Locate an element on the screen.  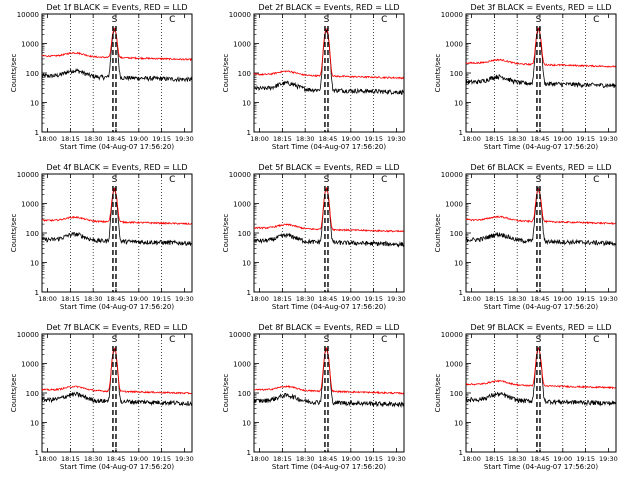
panel-title: Det 8f BLACK = Events, RED = LLD is located at coordinates (328, 327).